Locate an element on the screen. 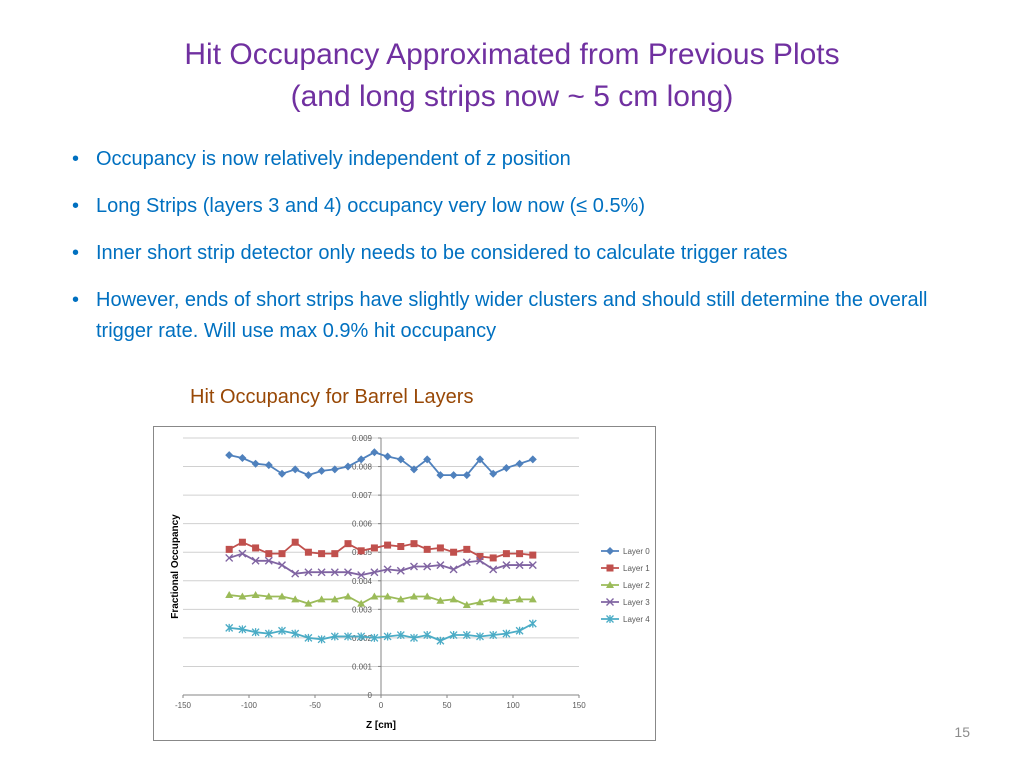  x-axis-title: Z [cm] is located at coordinates (381, 725).